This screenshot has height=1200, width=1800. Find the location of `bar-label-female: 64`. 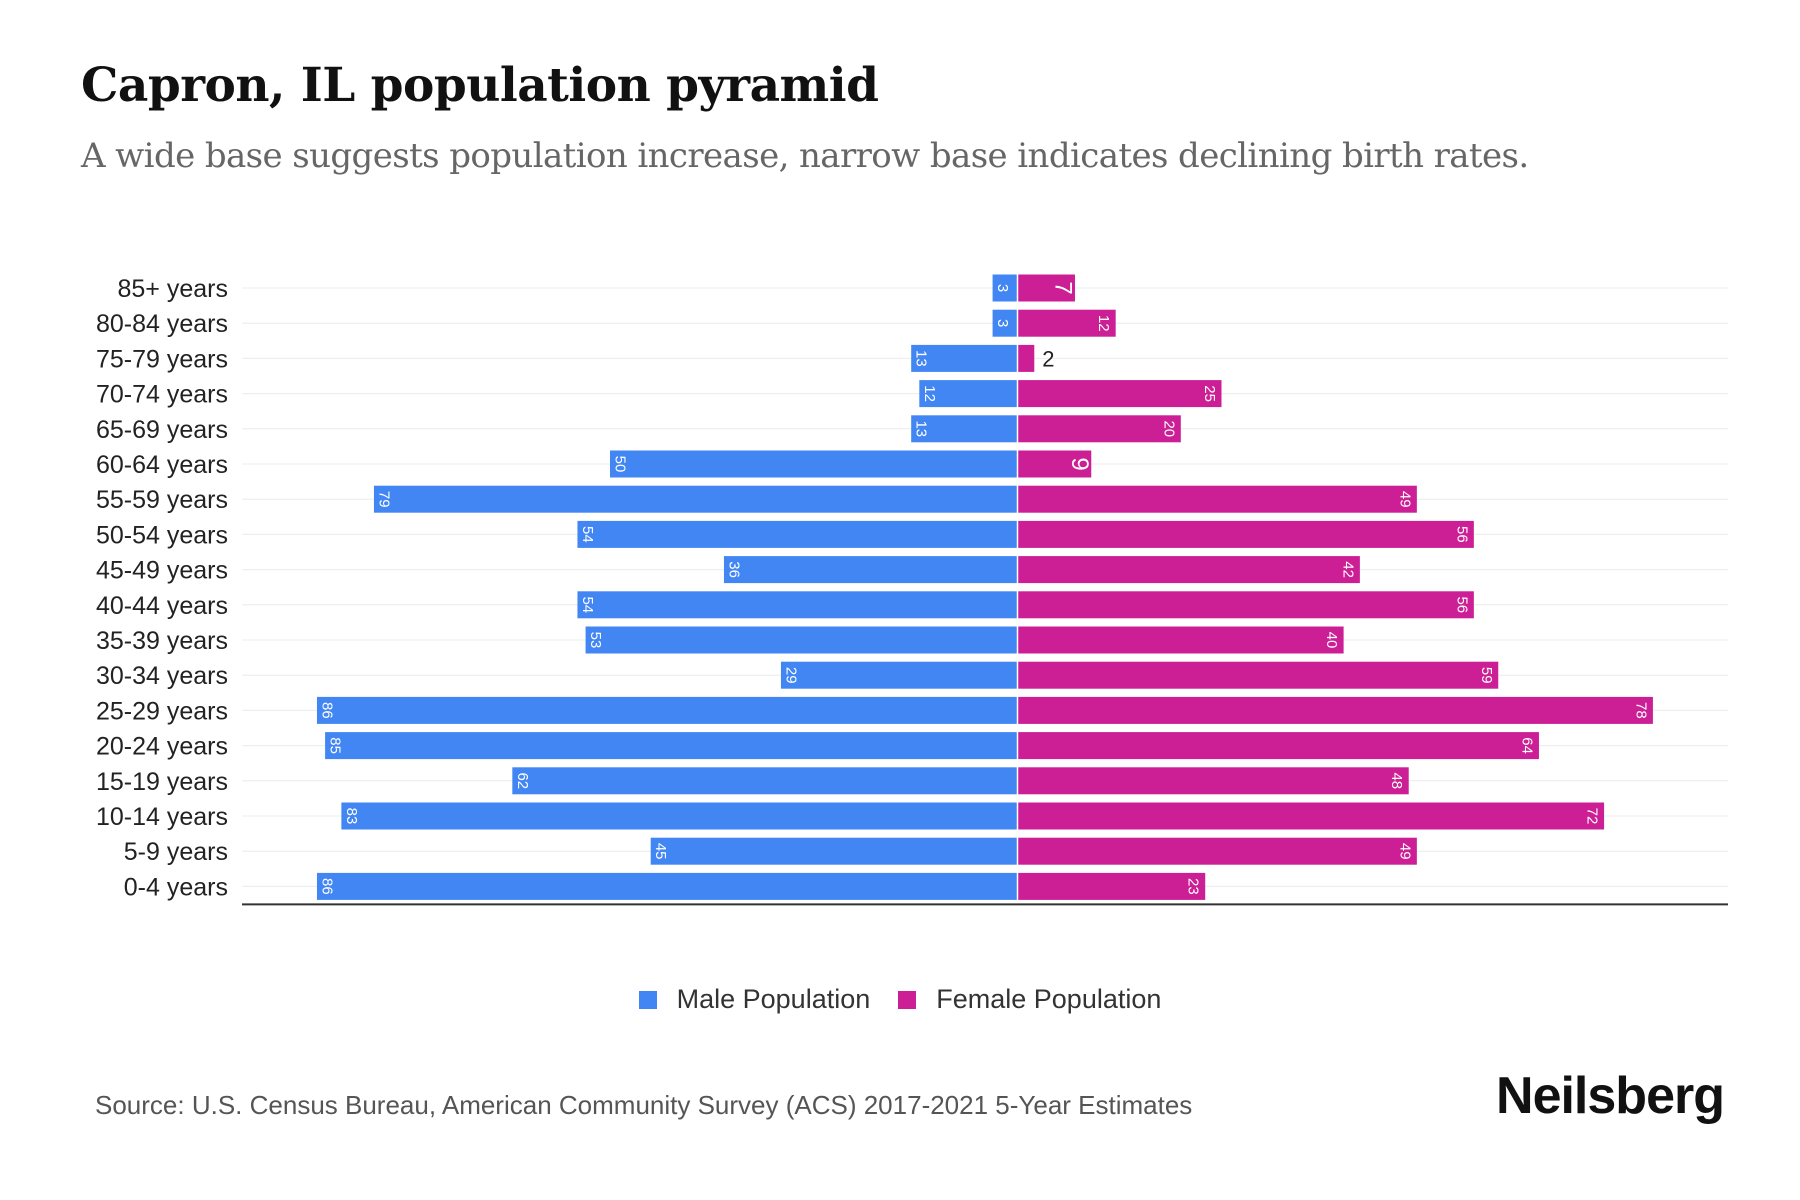

bar-label-female: 64 is located at coordinates (1526, 745).